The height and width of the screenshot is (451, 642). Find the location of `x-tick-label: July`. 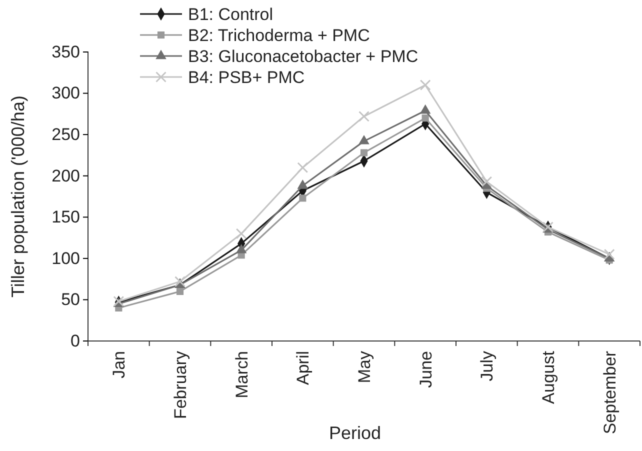

x-tick-label: July is located at coordinates (487, 366).